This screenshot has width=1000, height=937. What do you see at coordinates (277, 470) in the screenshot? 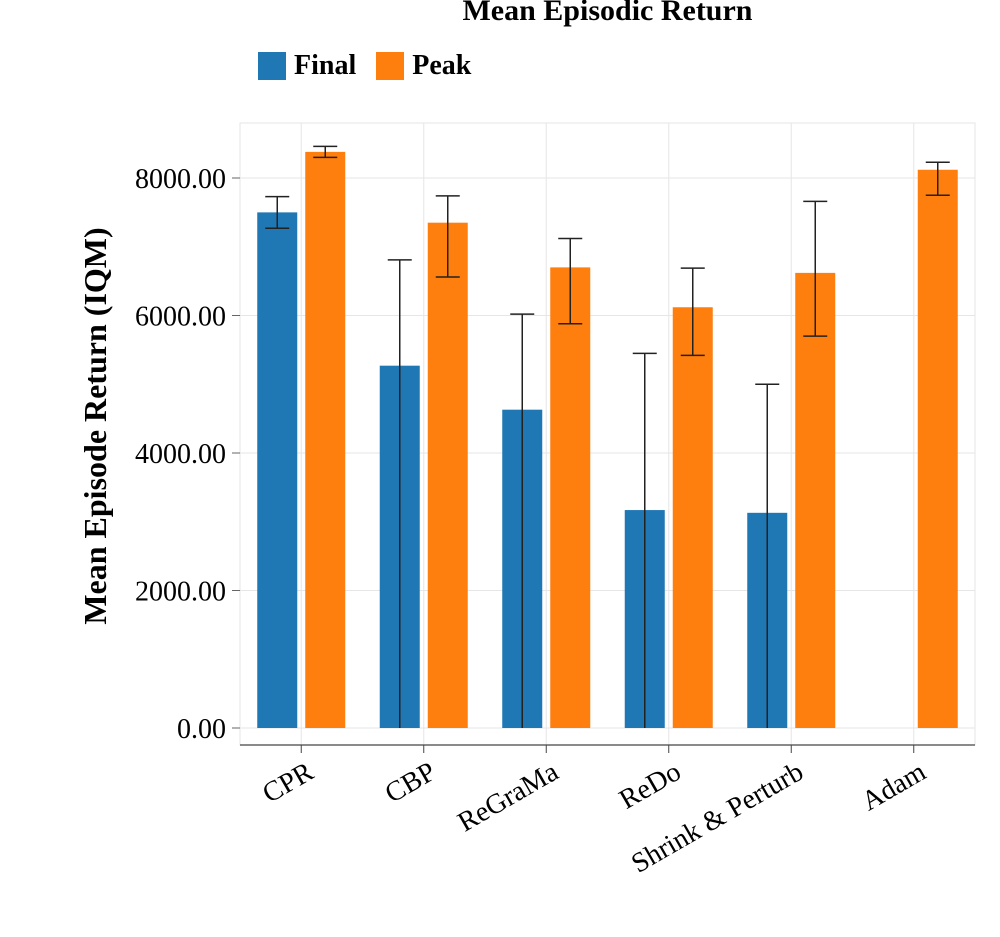
I see `bar-final` at bounding box center [277, 470].